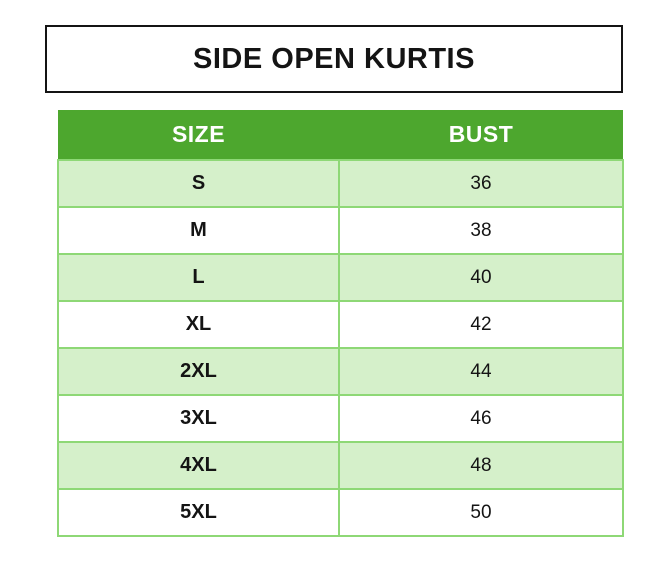  What do you see at coordinates (198, 324) in the screenshot?
I see `size-cell: XL` at bounding box center [198, 324].